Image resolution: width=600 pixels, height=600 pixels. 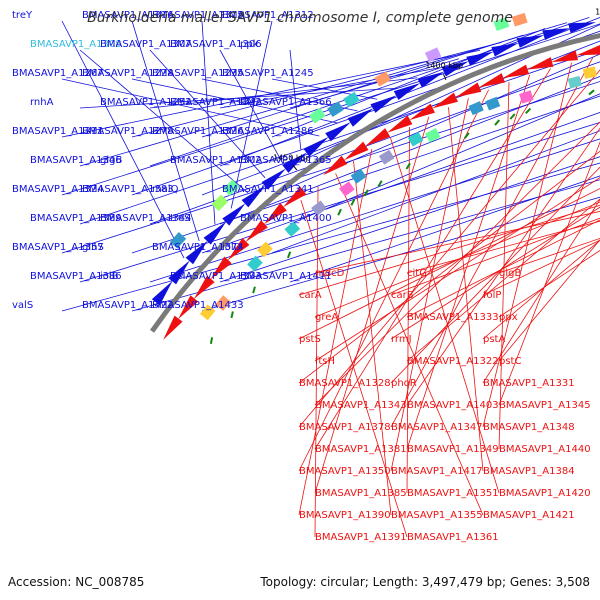 I want to click on forward-gene-label: BMASAVP1_A1346, so click(x=76, y=160).